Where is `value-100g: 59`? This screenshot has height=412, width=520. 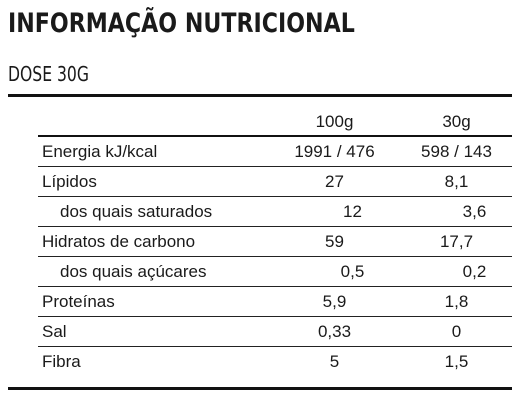 value-100g: 59 is located at coordinates (334, 241).